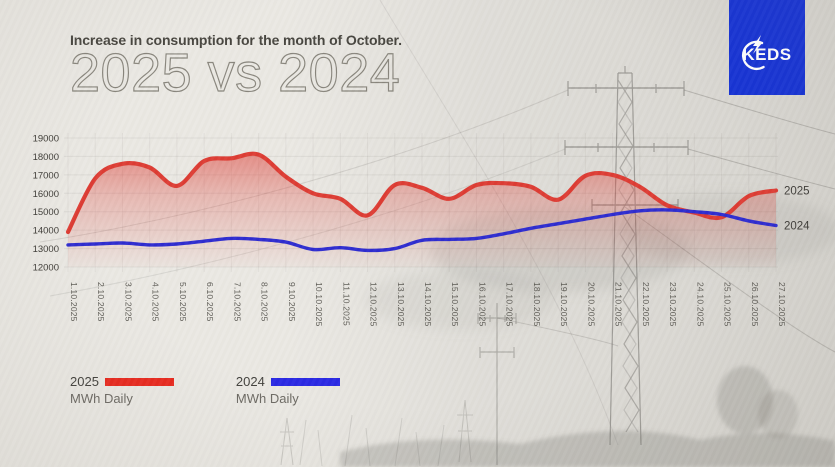 Image resolution: width=835 pixels, height=467 pixels. What do you see at coordinates (46, 175) in the screenshot?
I see `y-axis-tick-label: 17000` at bounding box center [46, 175].